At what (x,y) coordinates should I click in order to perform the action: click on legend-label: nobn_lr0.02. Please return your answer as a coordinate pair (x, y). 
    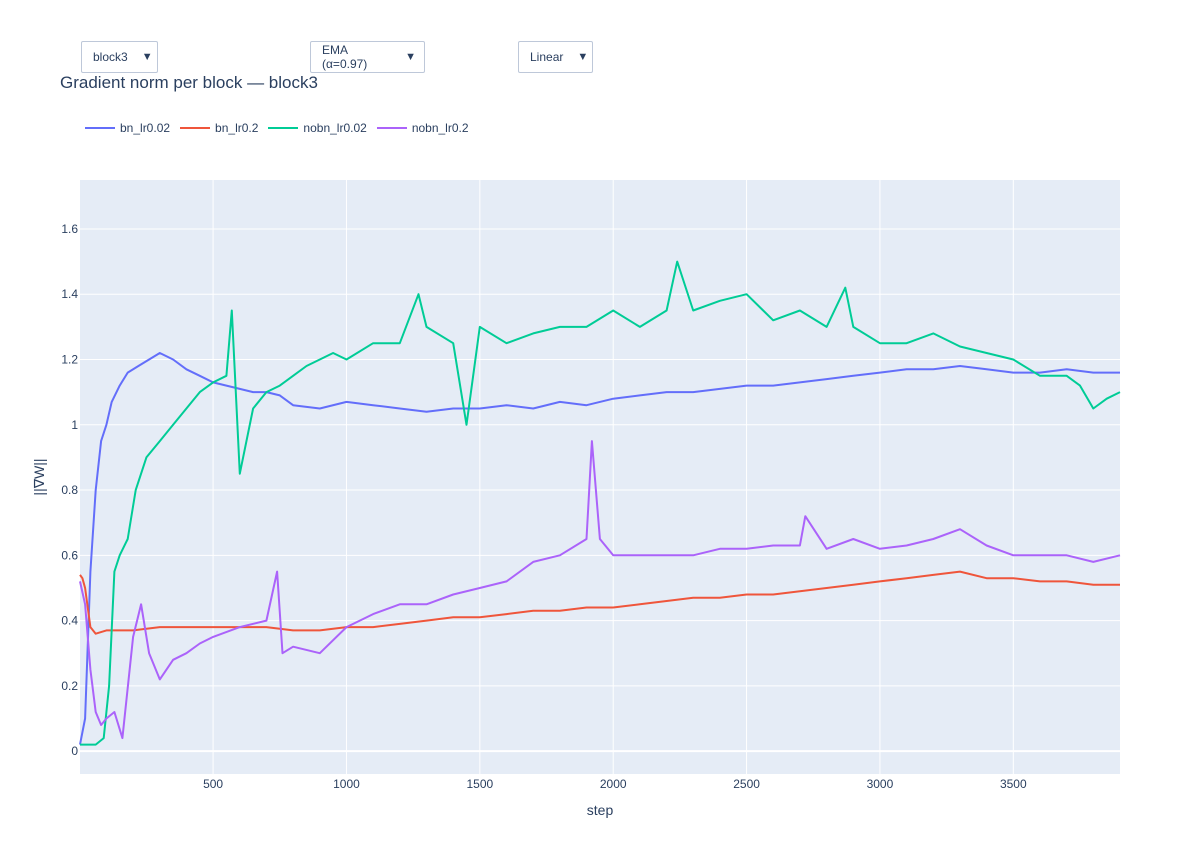
    Looking at the image, I should click on (335, 128).